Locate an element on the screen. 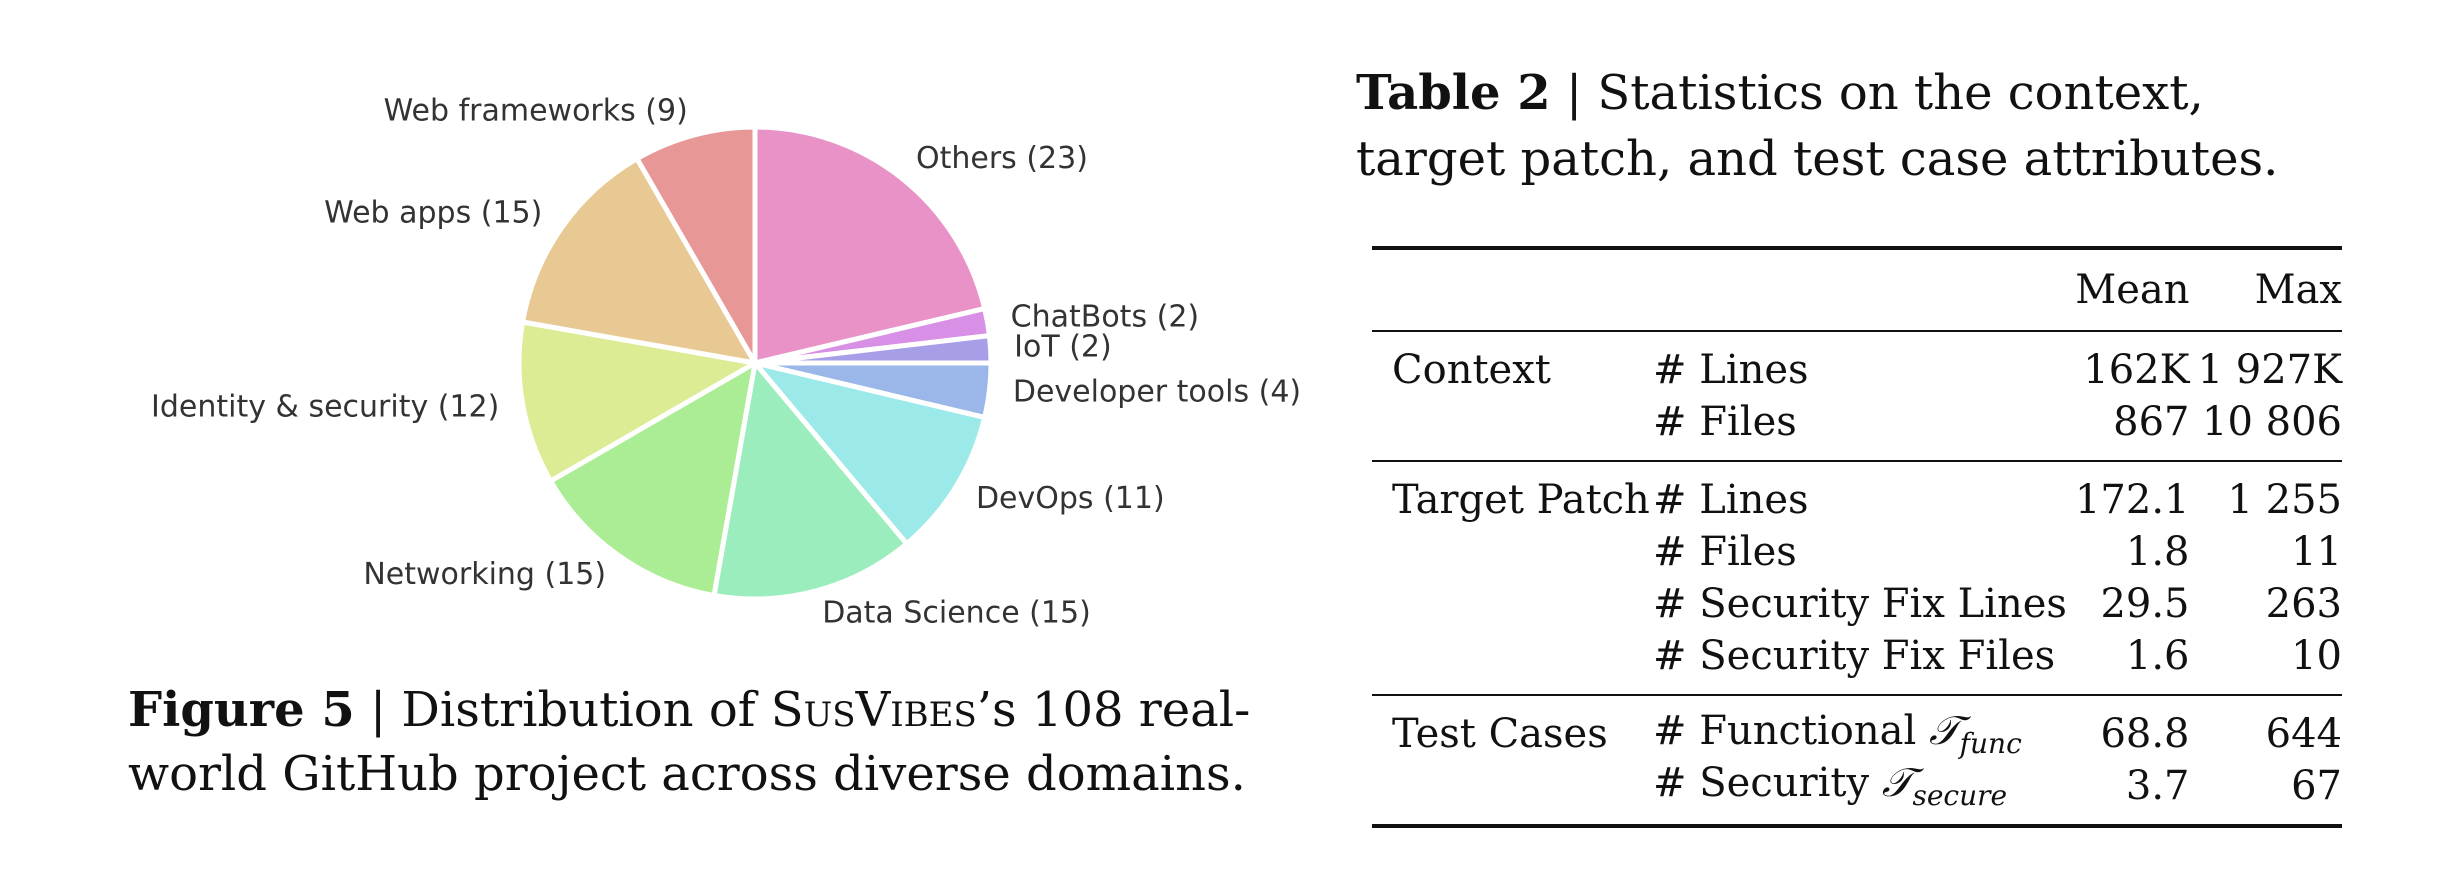 The width and height of the screenshot is (2444, 880). table-label: Table 2 is located at coordinates (1453, 93).